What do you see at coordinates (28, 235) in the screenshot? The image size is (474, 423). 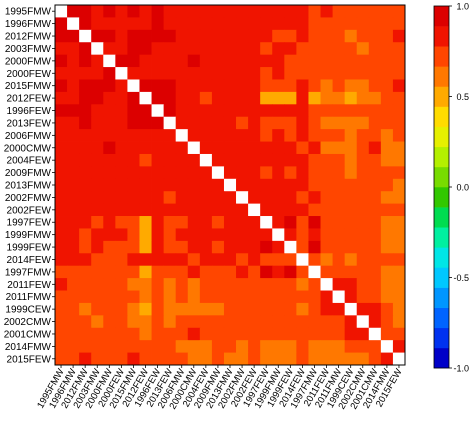 I see `y-tick-label: 1999FMW` at bounding box center [28, 235].